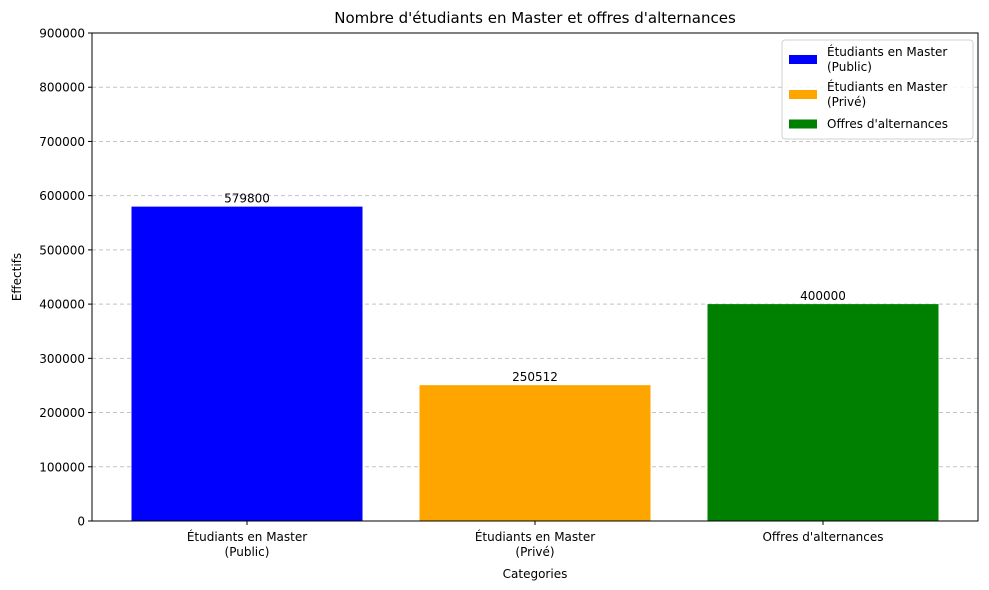 This screenshot has height=590, width=989. What do you see at coordinates (247, 199) in the screenshot?
I see `bar-value-label: 579800` at bounding box center [247, 199].